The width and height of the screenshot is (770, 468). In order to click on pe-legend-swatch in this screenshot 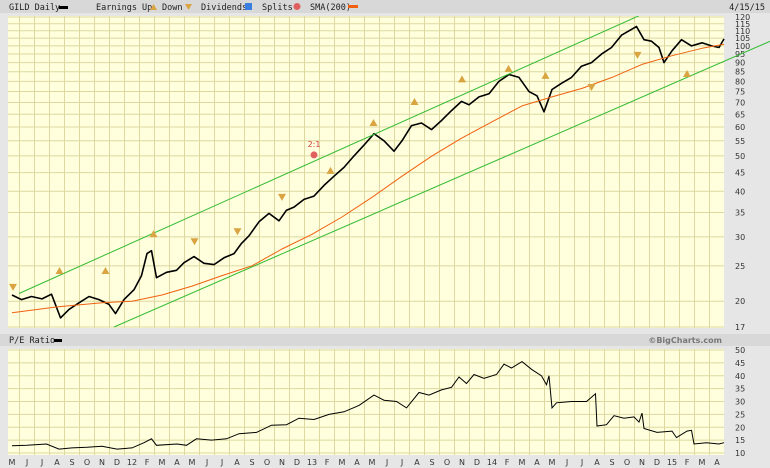, I will do `click(58, 340)`.